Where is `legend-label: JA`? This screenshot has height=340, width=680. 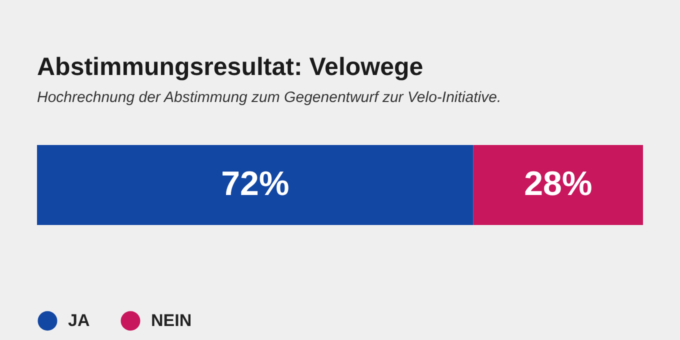 legend-label: JA is located at coordinates (79, 320).